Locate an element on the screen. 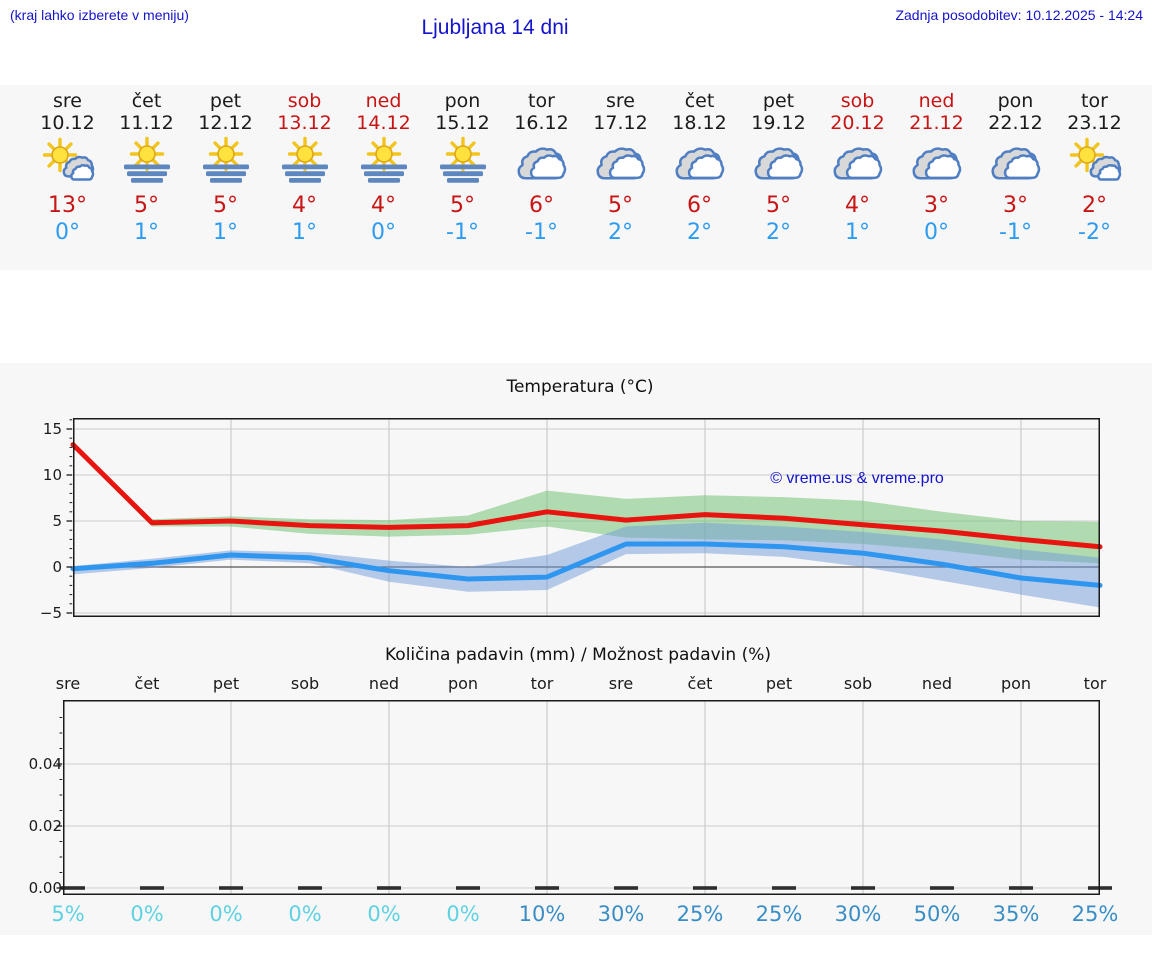  last-update-text: Zadnja posodobitev: 10.12.2025 - 14:24 is located at coordinates (1019, 15).